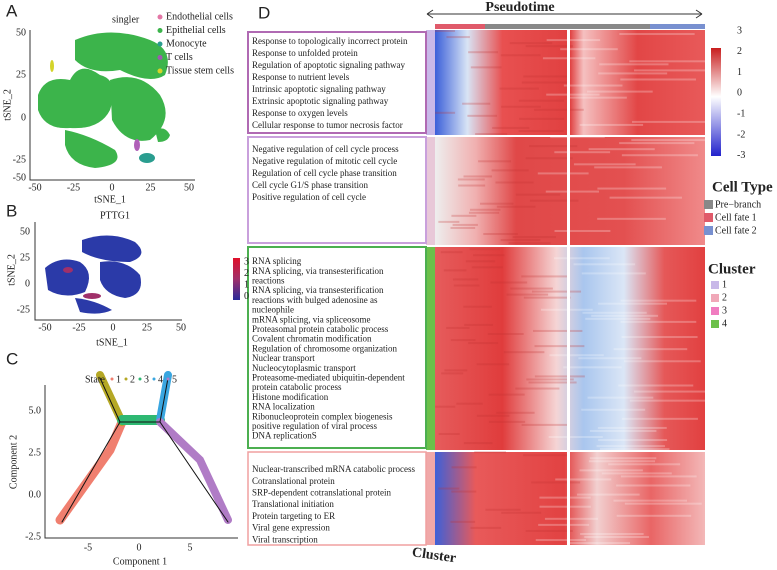 This screenshot has height=570, width=777. What do you see at coordinates (146, 379) in the screenshot?
I see `legend-label: 3` at bounding box center [146, 379].